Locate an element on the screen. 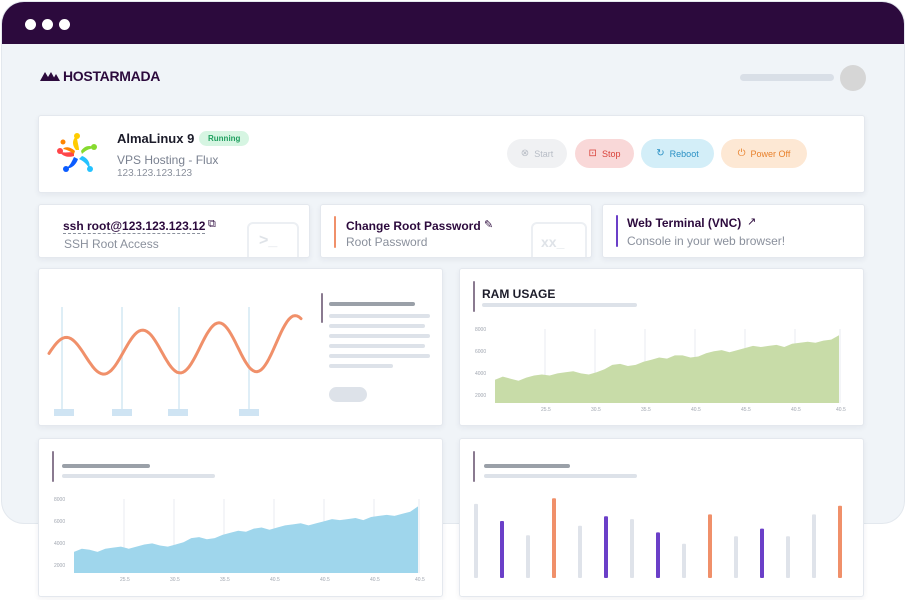 The height and width of the screenshot is (600, 906). status-badge: Running is located at coordinates (224, 138).